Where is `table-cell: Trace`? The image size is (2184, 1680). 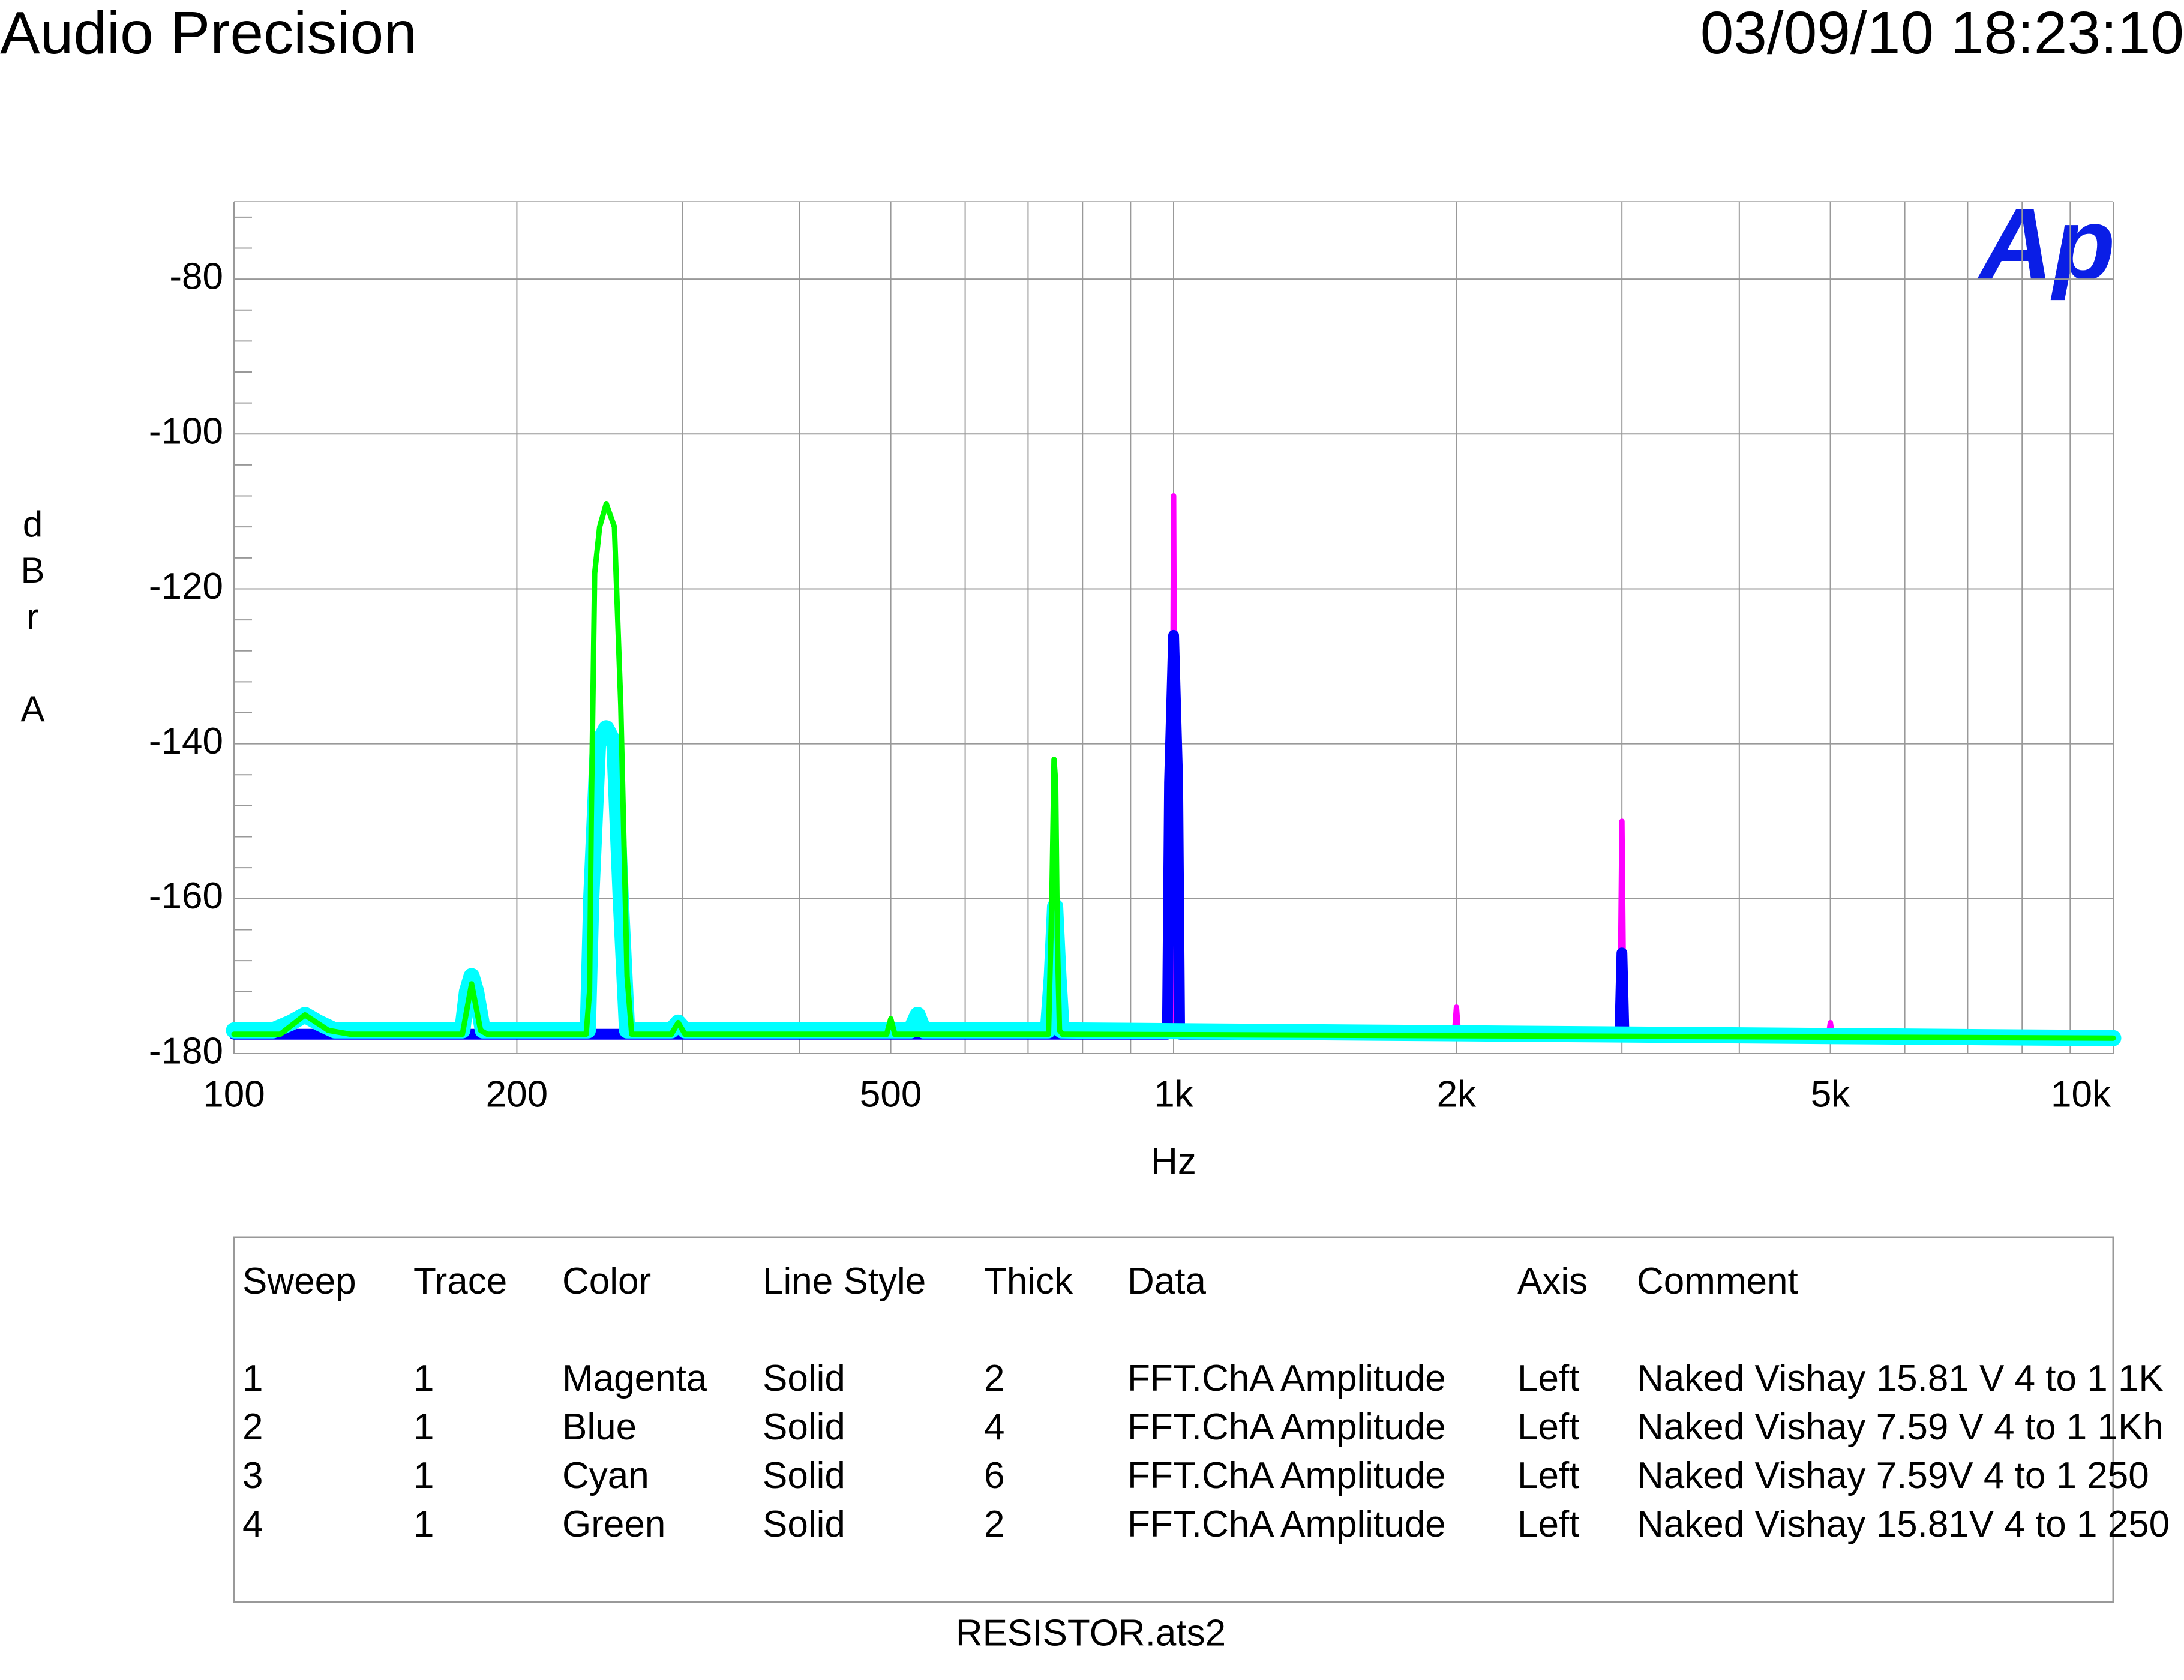 table-cell: Trace is located at coordinates (460, 1281).